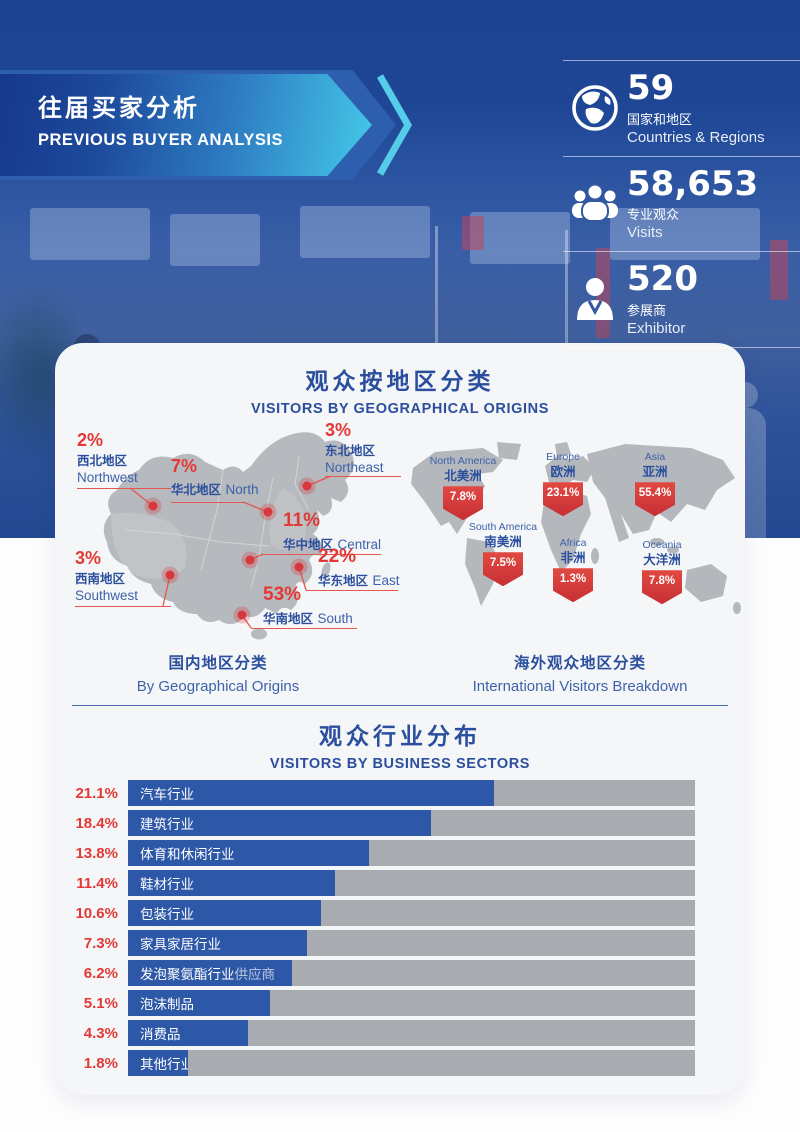 This screenshot has height=1132, width=800. Describe the element at coordinates (696, 137) in the screenshot. I see `stat-label-en: Countries & Regions` at that location.